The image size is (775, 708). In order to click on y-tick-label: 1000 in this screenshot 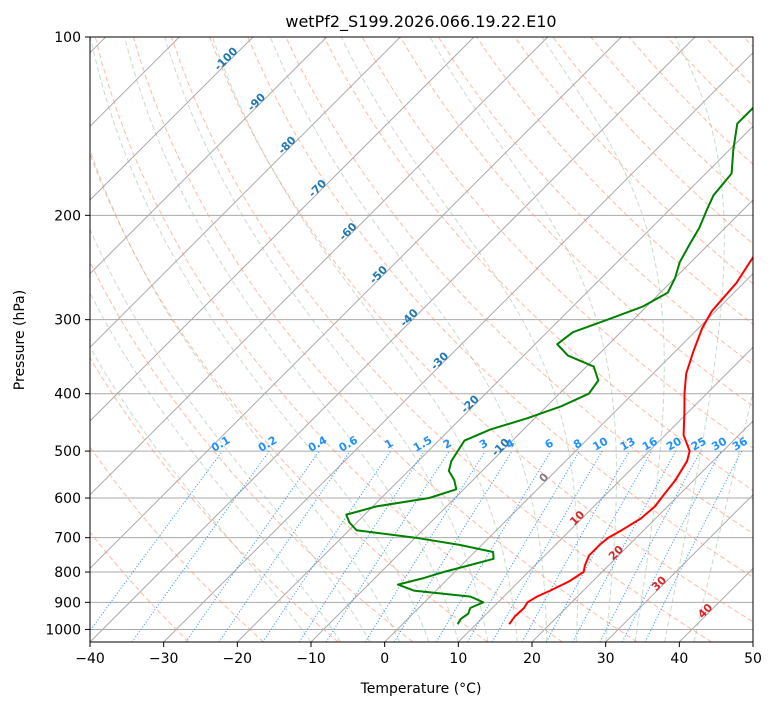, I will do `click(63, 630)`.